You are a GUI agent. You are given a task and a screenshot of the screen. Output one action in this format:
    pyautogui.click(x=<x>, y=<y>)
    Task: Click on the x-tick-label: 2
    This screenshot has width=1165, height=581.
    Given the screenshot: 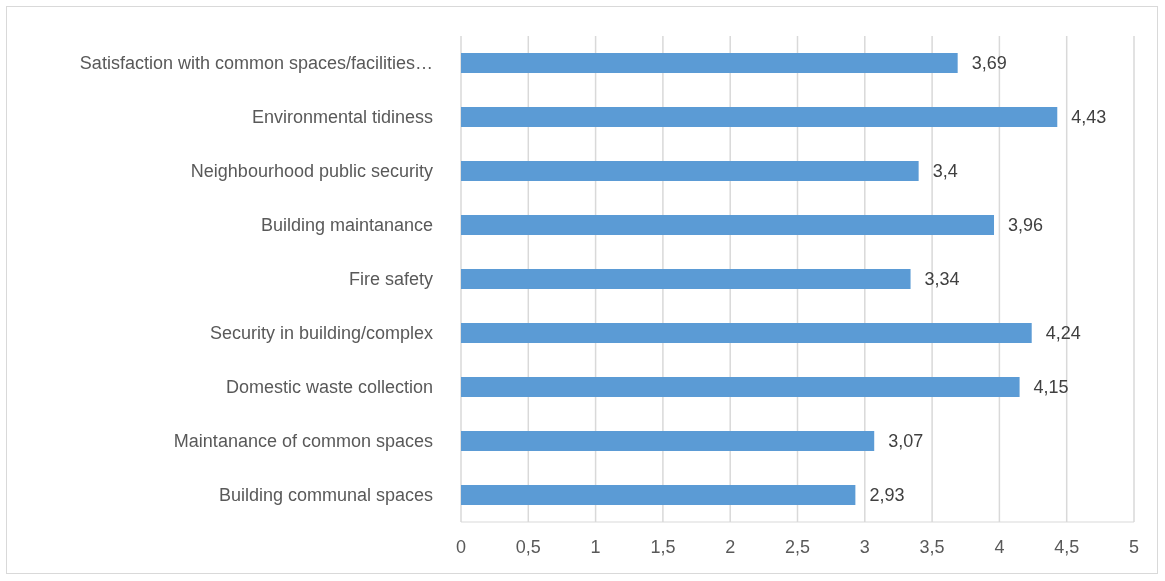 What is the action you would take?
    pyautogui.click(x=730, y=546)
    